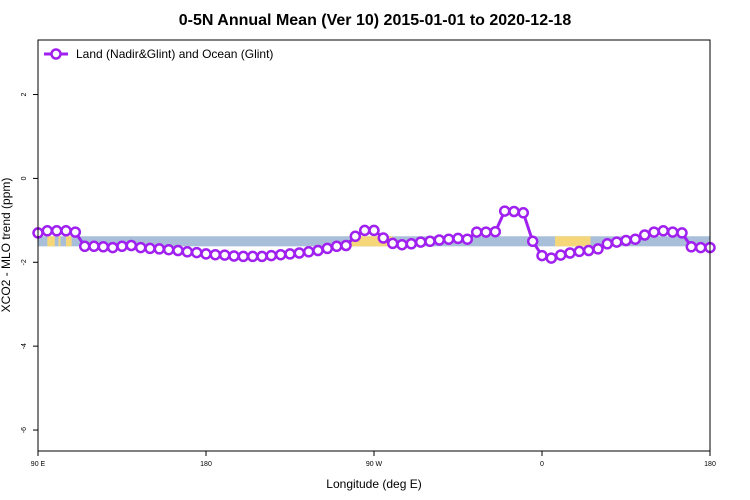 Image resolution: width=750 pixels, height=500 pixels. Describe the element at coordinates (24, 262) in the screenshot. I see `y-tick-label: -2` at that location.